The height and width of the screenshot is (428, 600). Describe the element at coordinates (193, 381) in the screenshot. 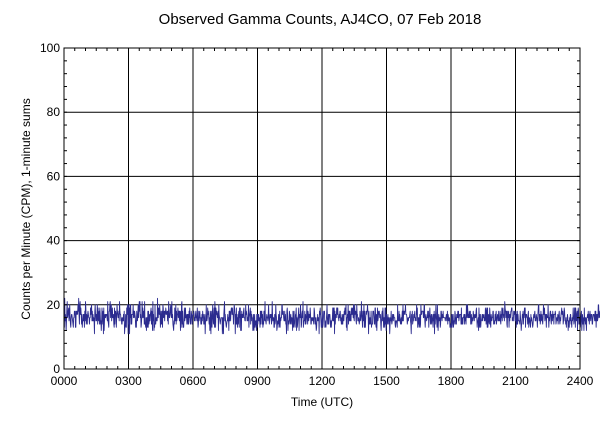

I see `x-tick-label: 0600` at that location.